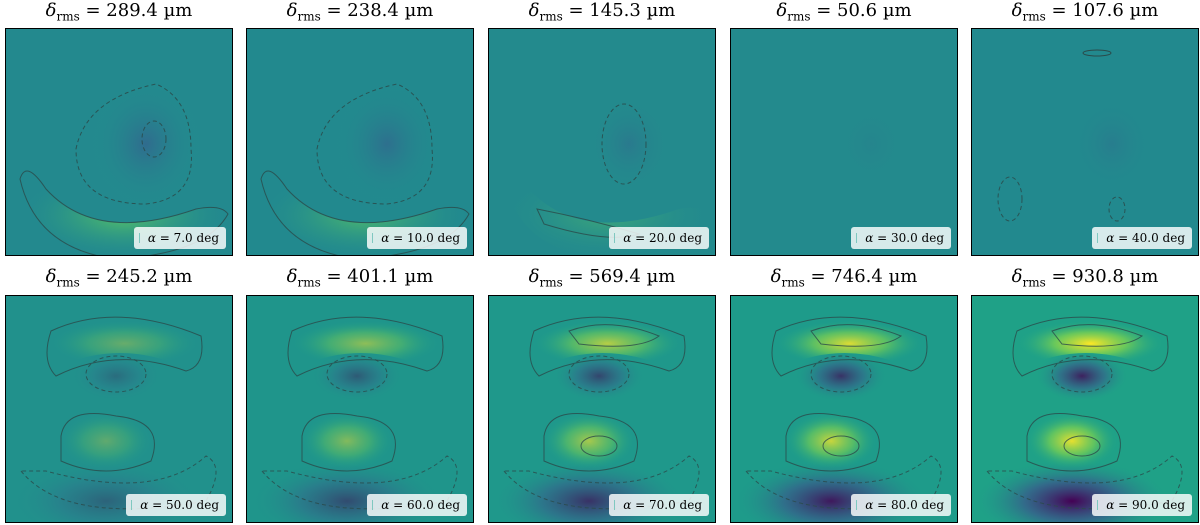  Describe the element at coordinates (132, 276) in the screenshot. I see `delta-rms-value: 245.2` at that location.